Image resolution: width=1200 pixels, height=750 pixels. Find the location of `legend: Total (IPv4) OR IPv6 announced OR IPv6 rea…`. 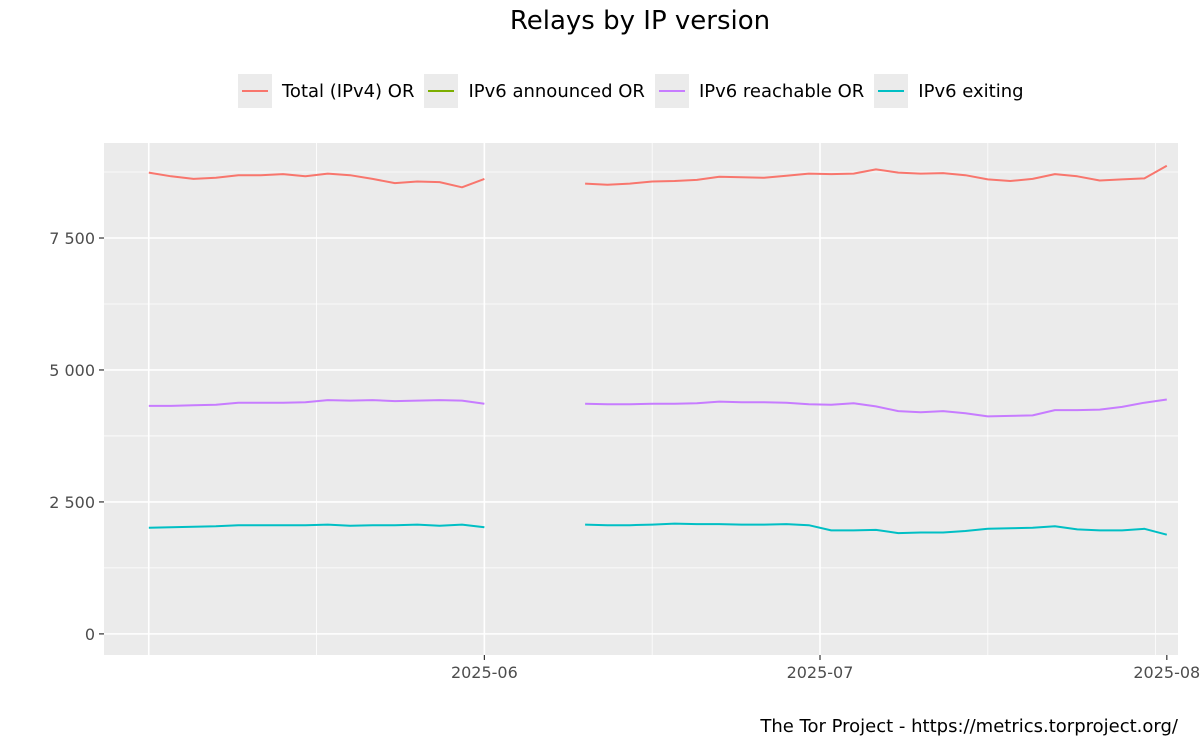

legend: Total (IPv4) OR IPv6 announced OR IPv6 rea… is located at coordinates (636, 91).